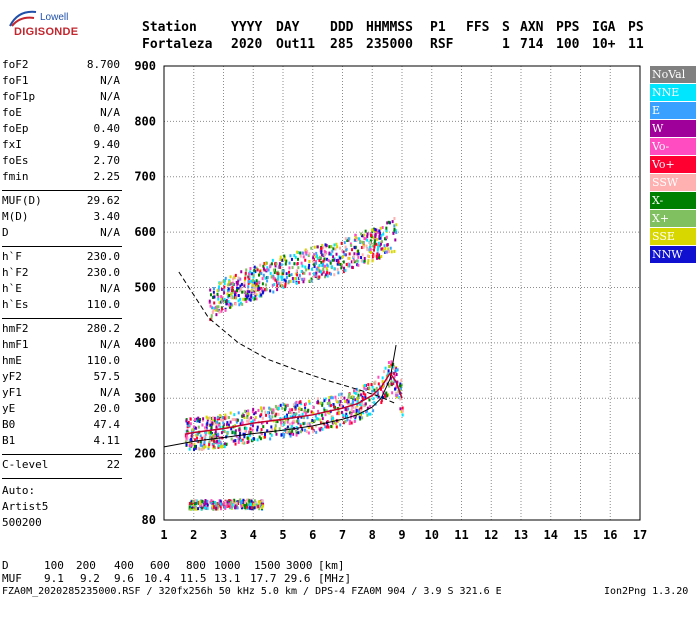 The height and width of the screenshot is (627, 700). What do you see at coordinates (107, 144) in the screenshot?
I see `param-value: 9.40` at bounding box center [107, 144].